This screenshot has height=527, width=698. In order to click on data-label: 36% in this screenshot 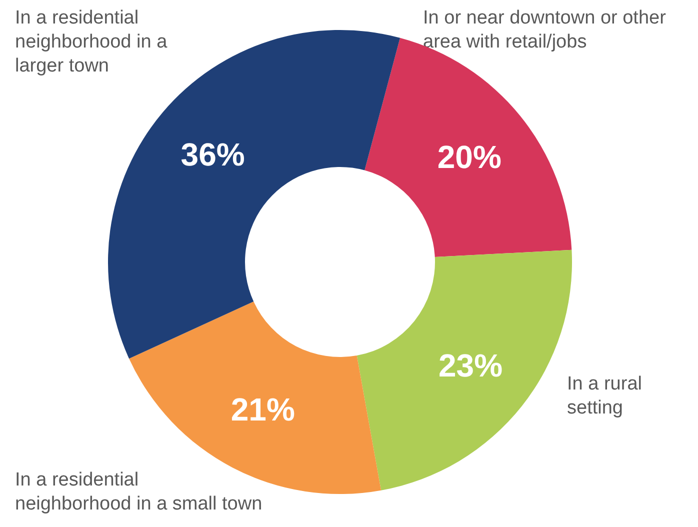, I will do `click(212, 154)`.